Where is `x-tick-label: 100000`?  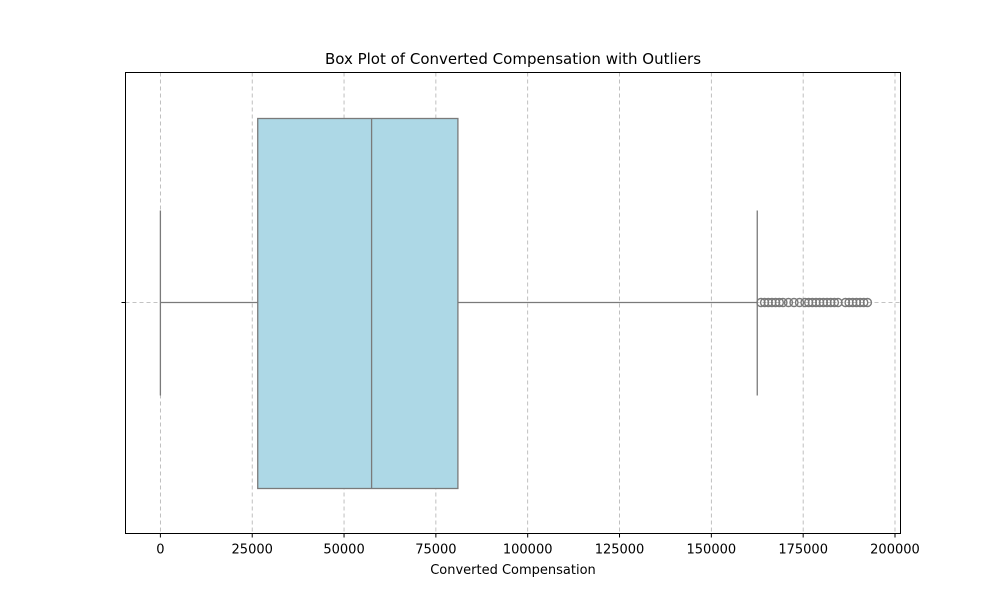 x-tick-label: 100000 is located at coordinates (528, 550).